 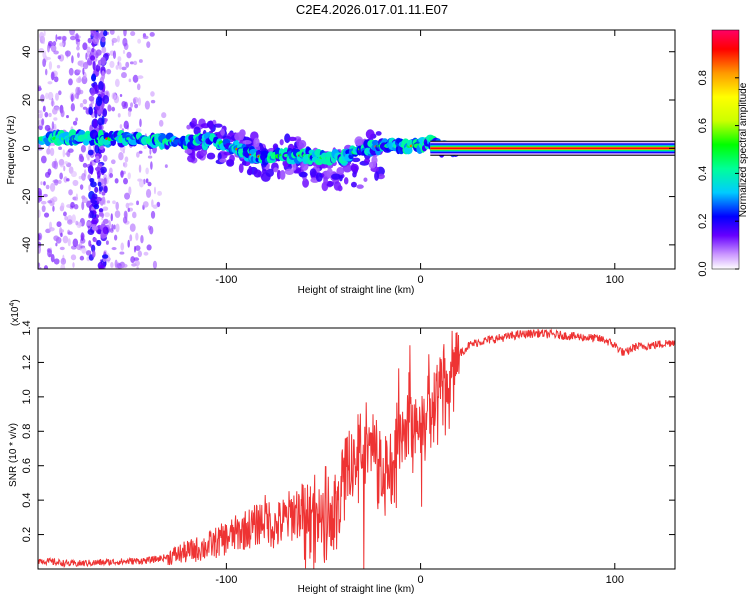 I want to click on colorbar-gradient, so click(x=725, y=149).